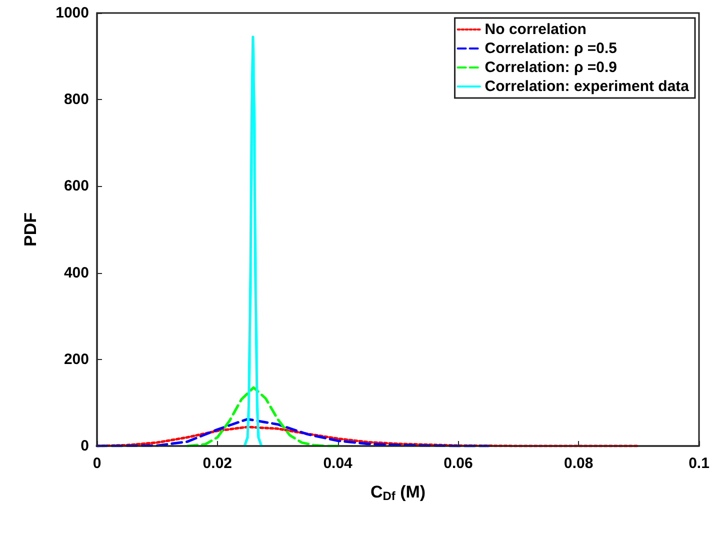 The image size is (715, 552). Describe the element at coordinates (76, 186) in the screenshot. I see `y-tick-label: 600` at that location.